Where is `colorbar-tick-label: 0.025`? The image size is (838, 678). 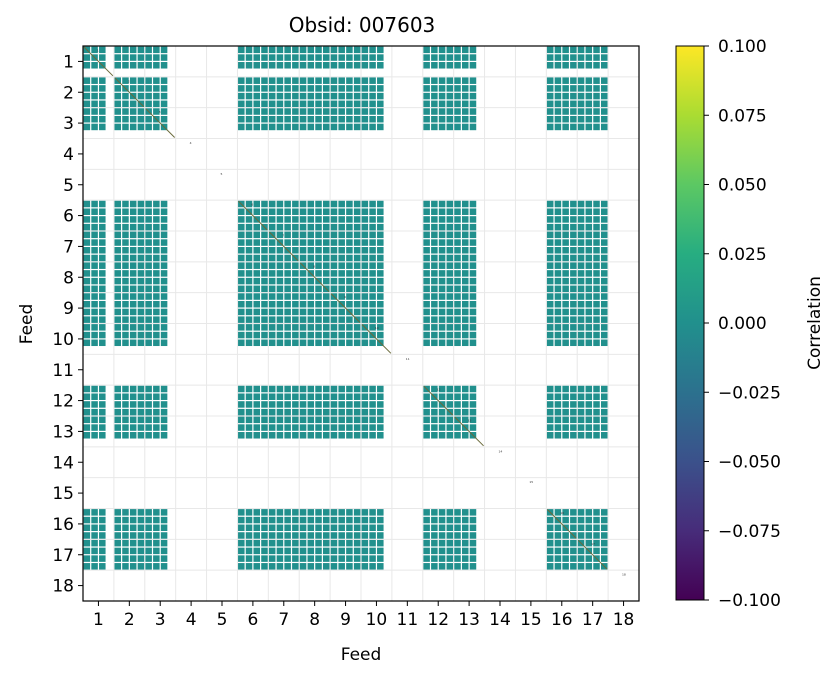 colorbar-tick-label: 0.025 is located at coordinates (742, 255).